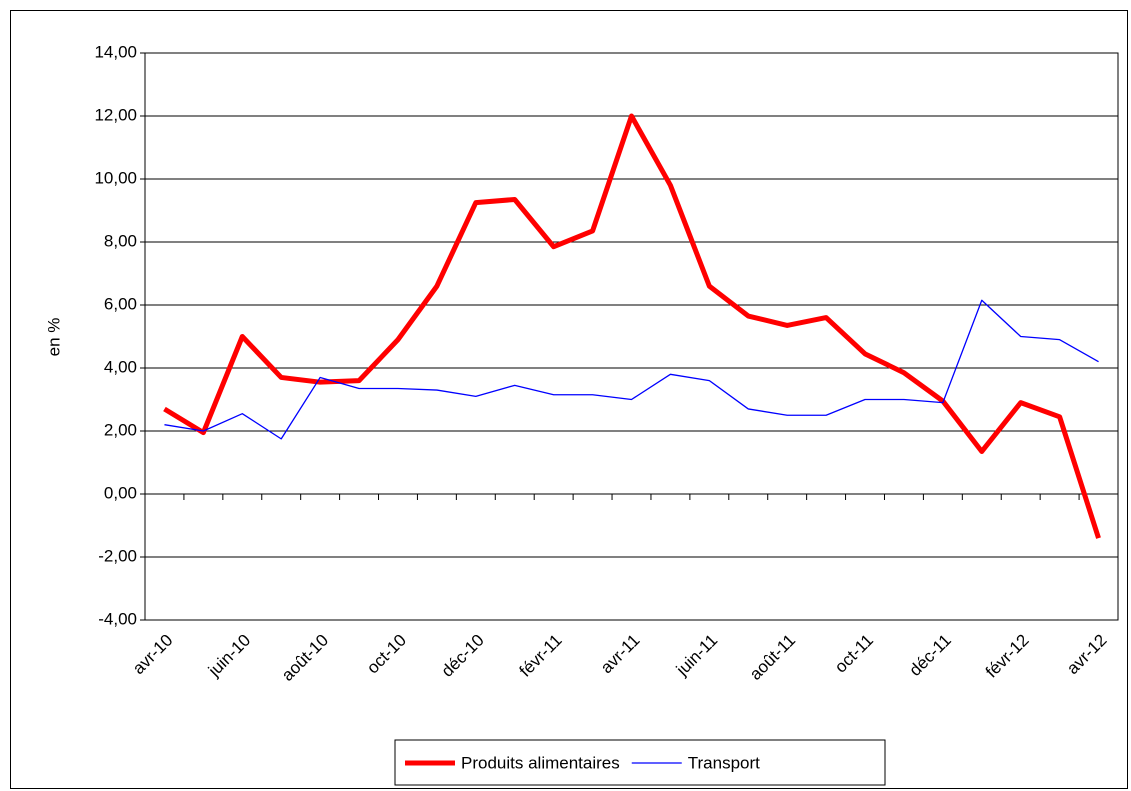  What do you see at coordinates (772, 657) in the screenshot?
I see `x-tick-label: août-11` at bounding box center [772, 657].